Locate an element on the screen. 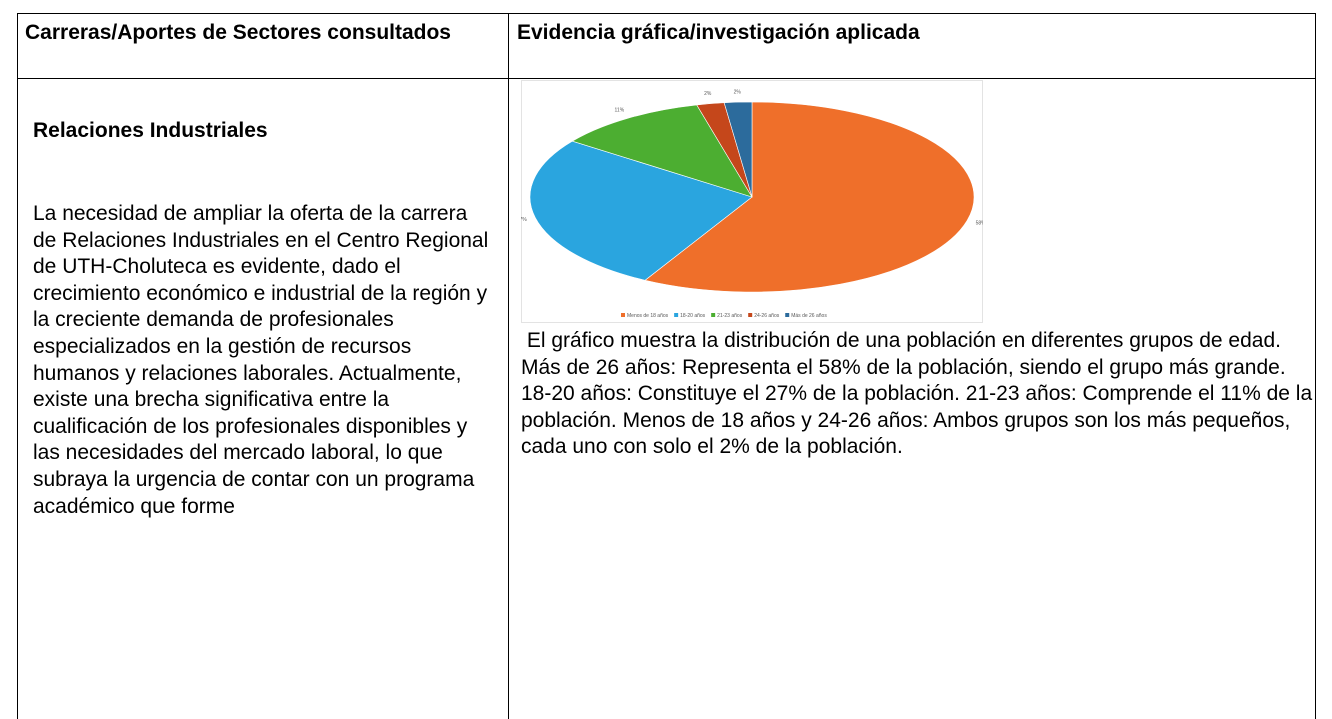  header-cell: Evidencia gráfica/investigación aplicada is located at coordinates (718, 32).